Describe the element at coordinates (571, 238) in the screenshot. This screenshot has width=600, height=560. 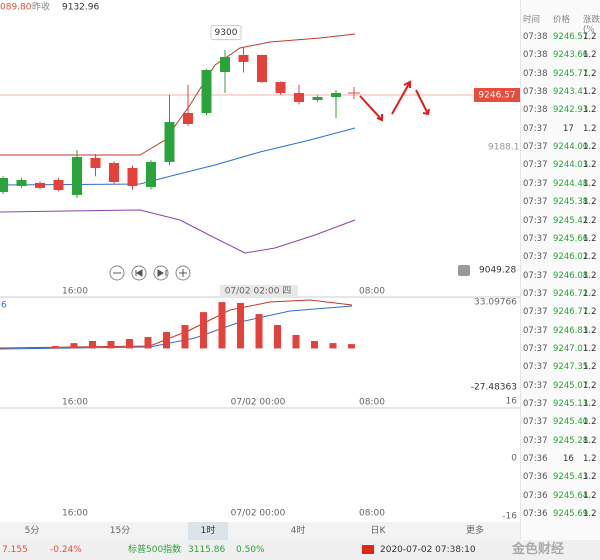
I see `table-cell: 9245.66` at that location.